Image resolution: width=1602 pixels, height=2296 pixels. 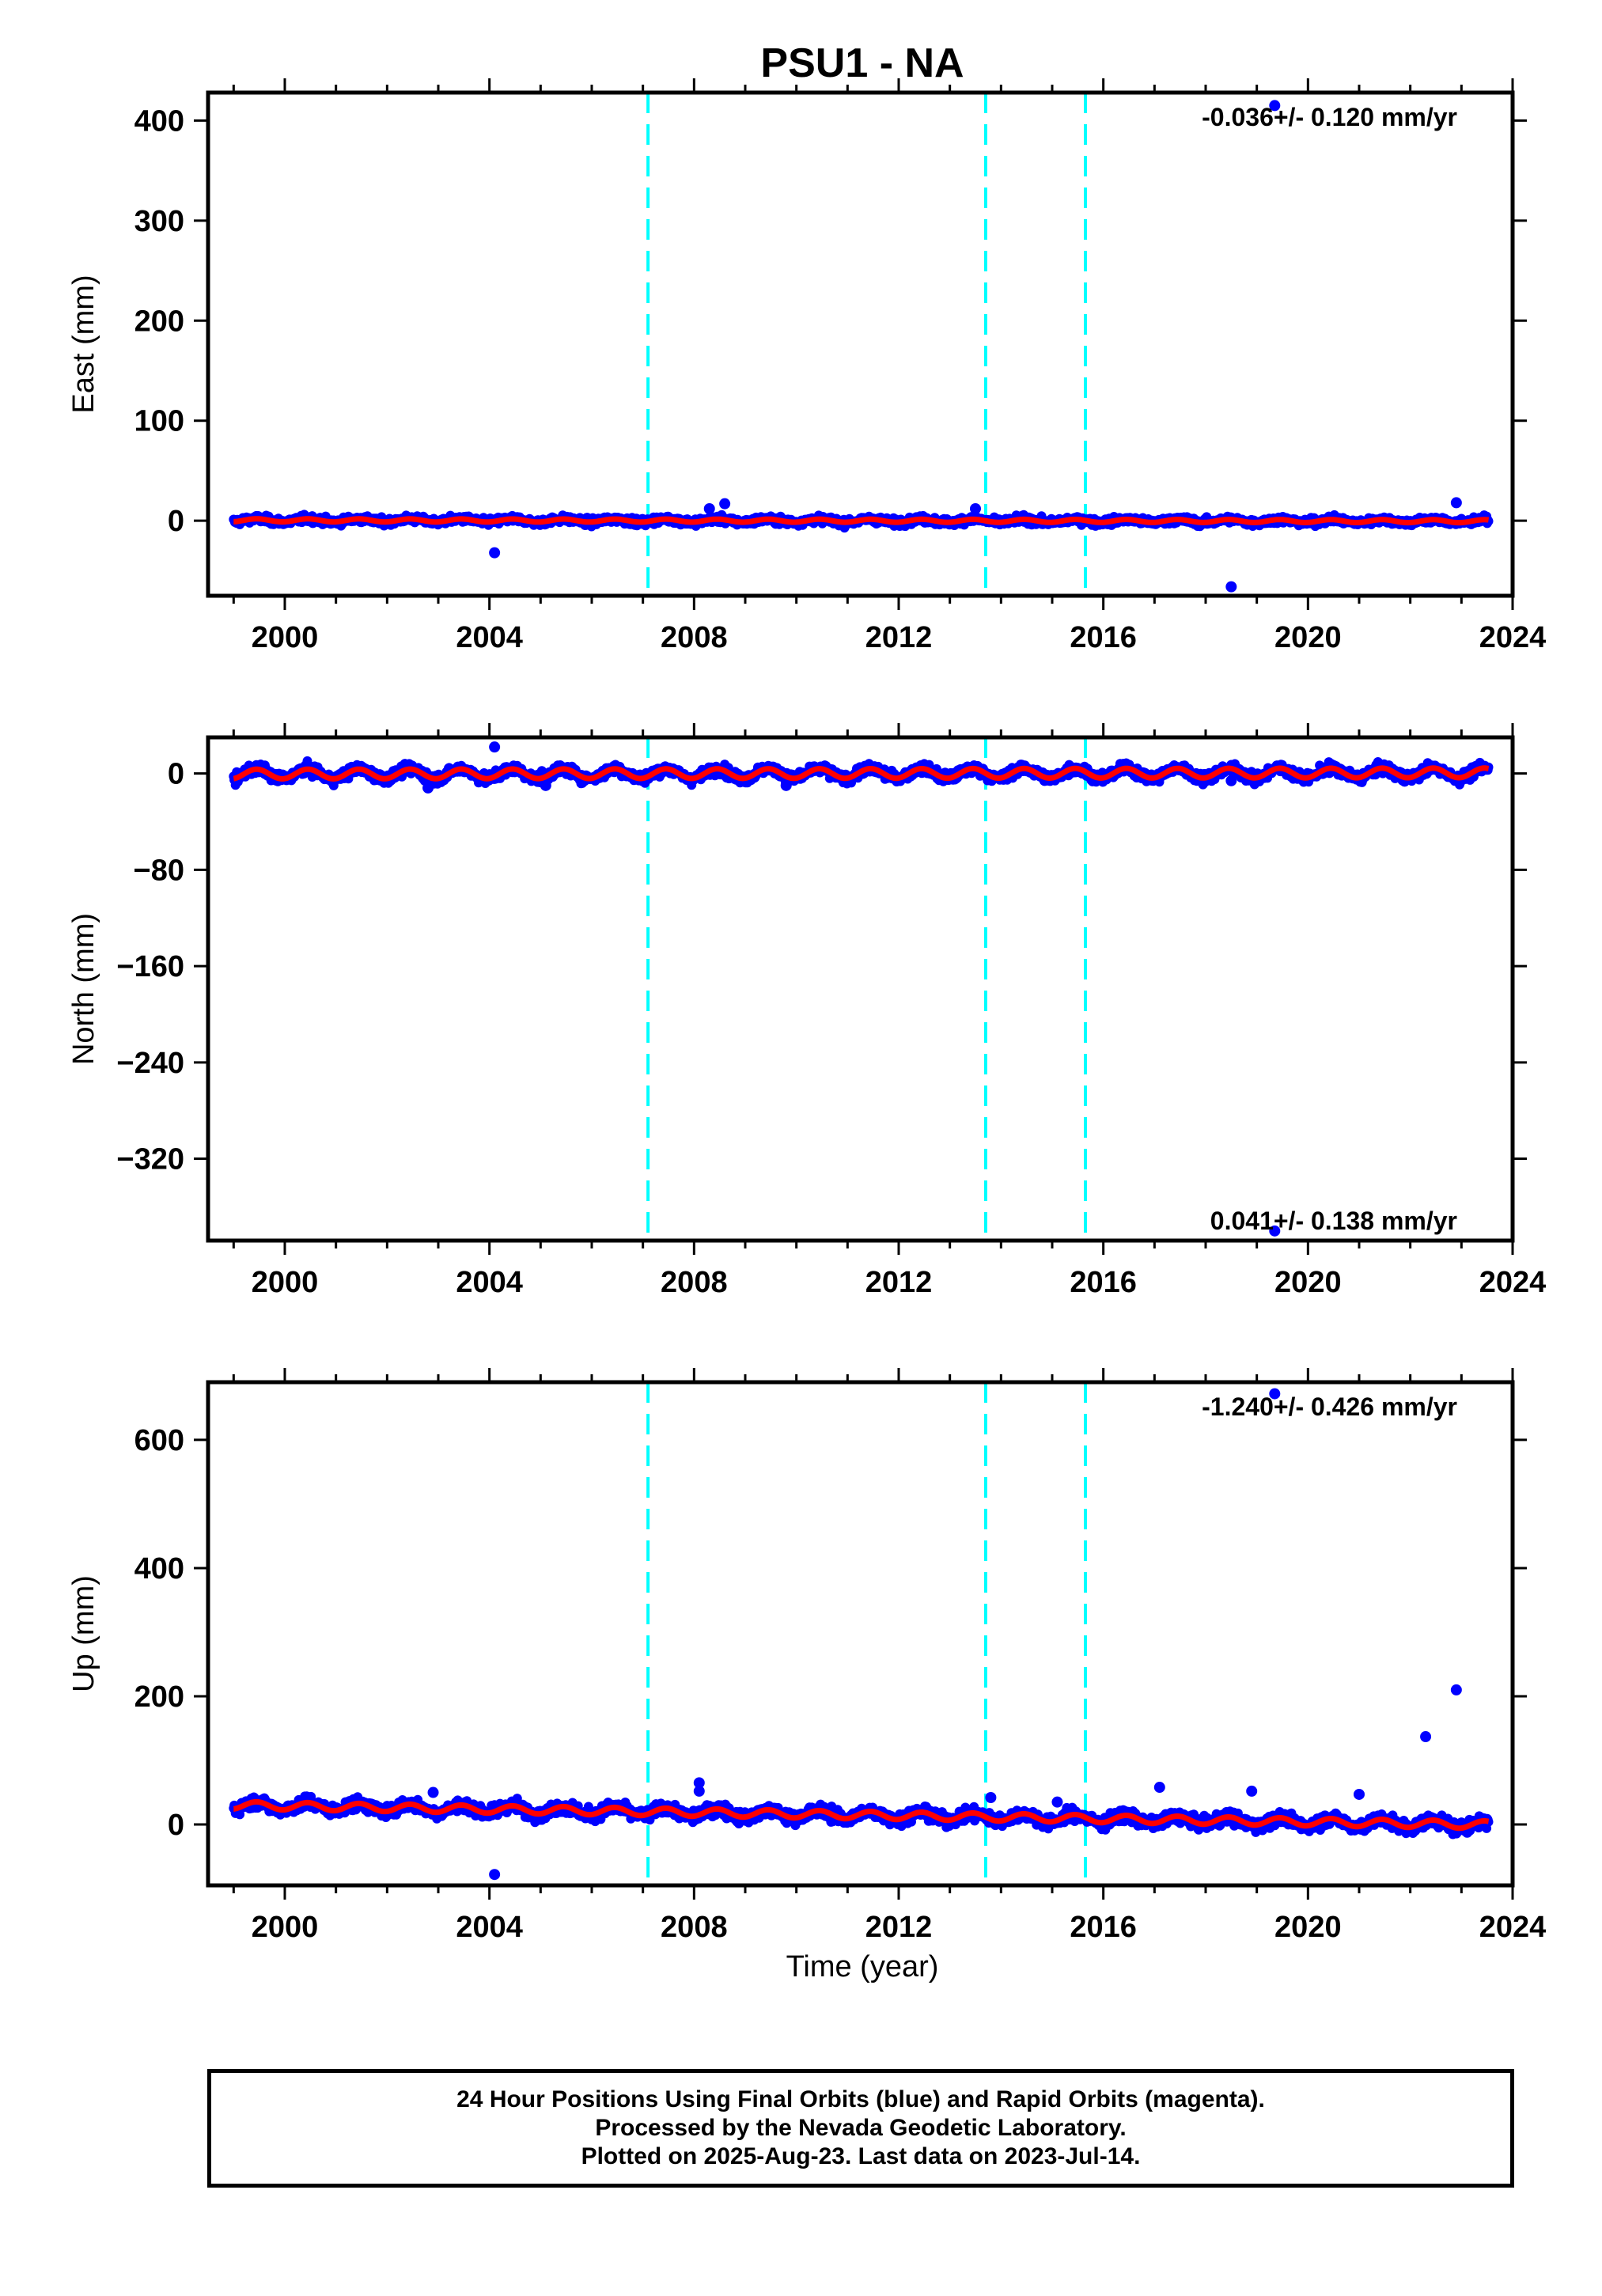 I want to click on y-tick-label: −320, so click(x=150, y=1159).